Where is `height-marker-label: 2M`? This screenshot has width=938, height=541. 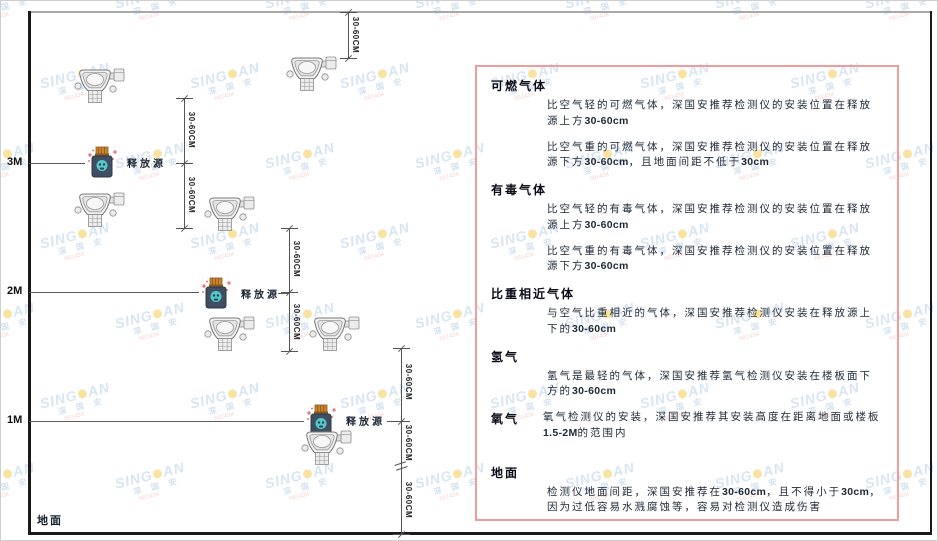
height-marker-label: 2M is located at coordinates (15, 291).